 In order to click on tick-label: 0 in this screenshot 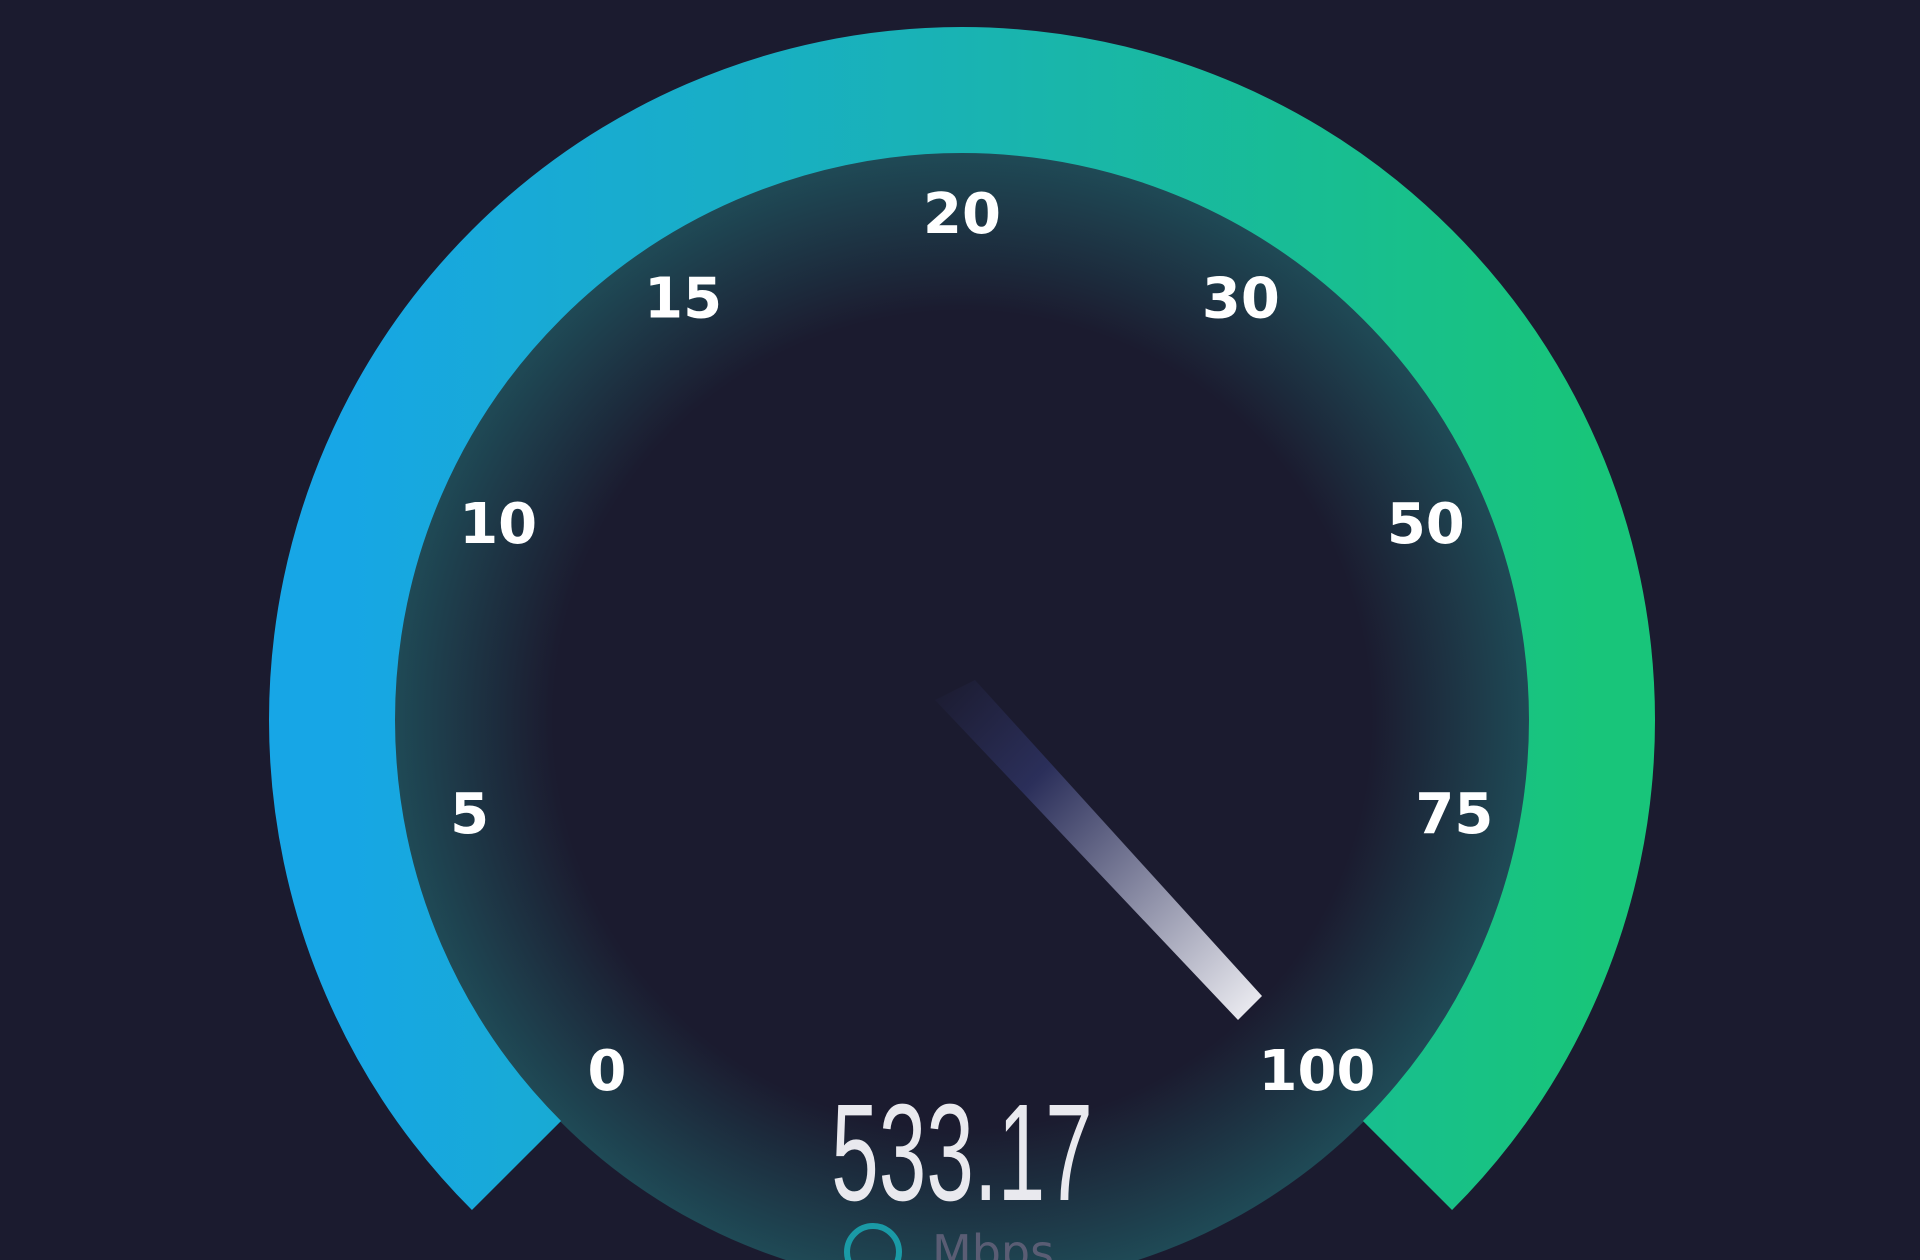, I will do `click(607, 1071)`.